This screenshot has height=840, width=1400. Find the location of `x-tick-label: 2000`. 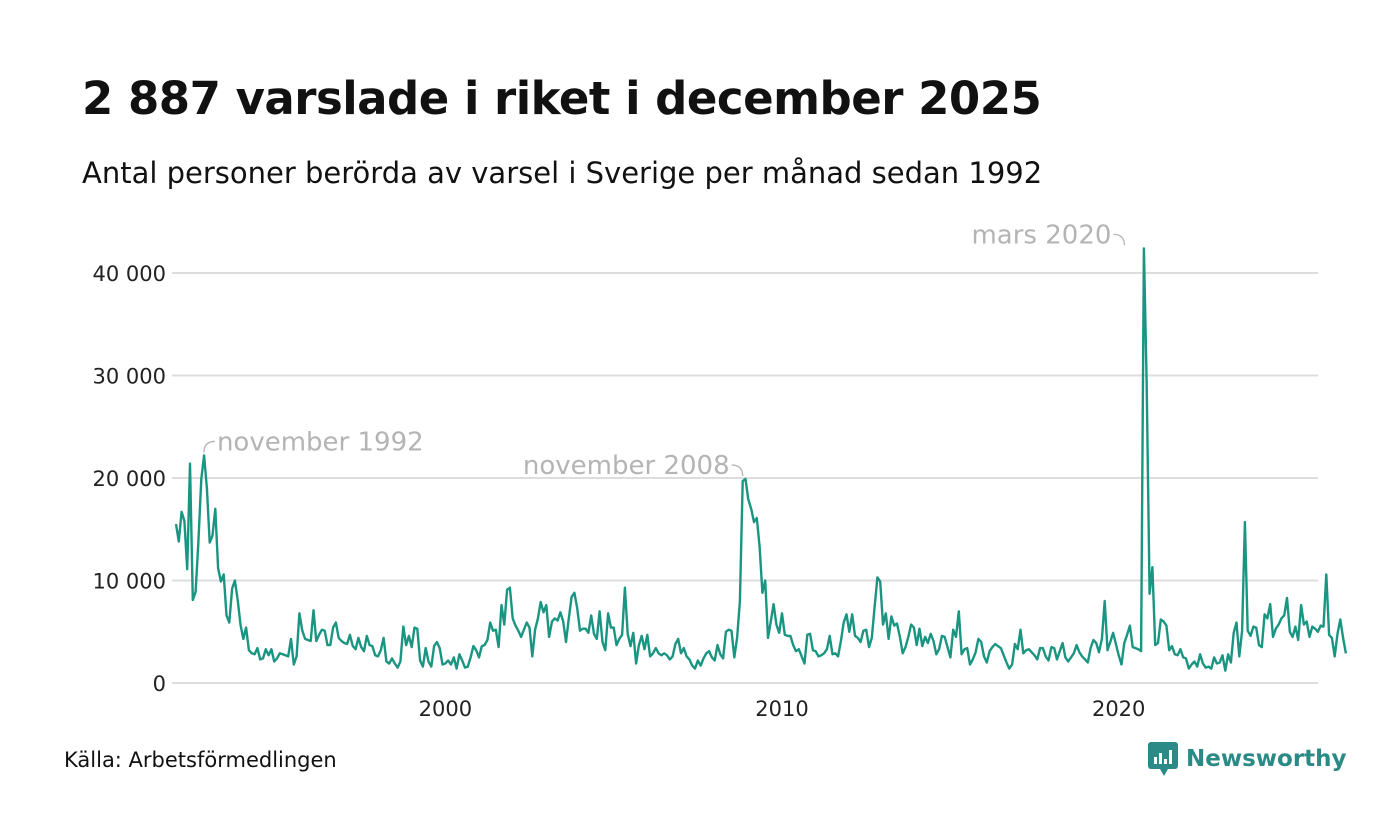

x-tick-label: 2000 is located at coordinates (445, 709).